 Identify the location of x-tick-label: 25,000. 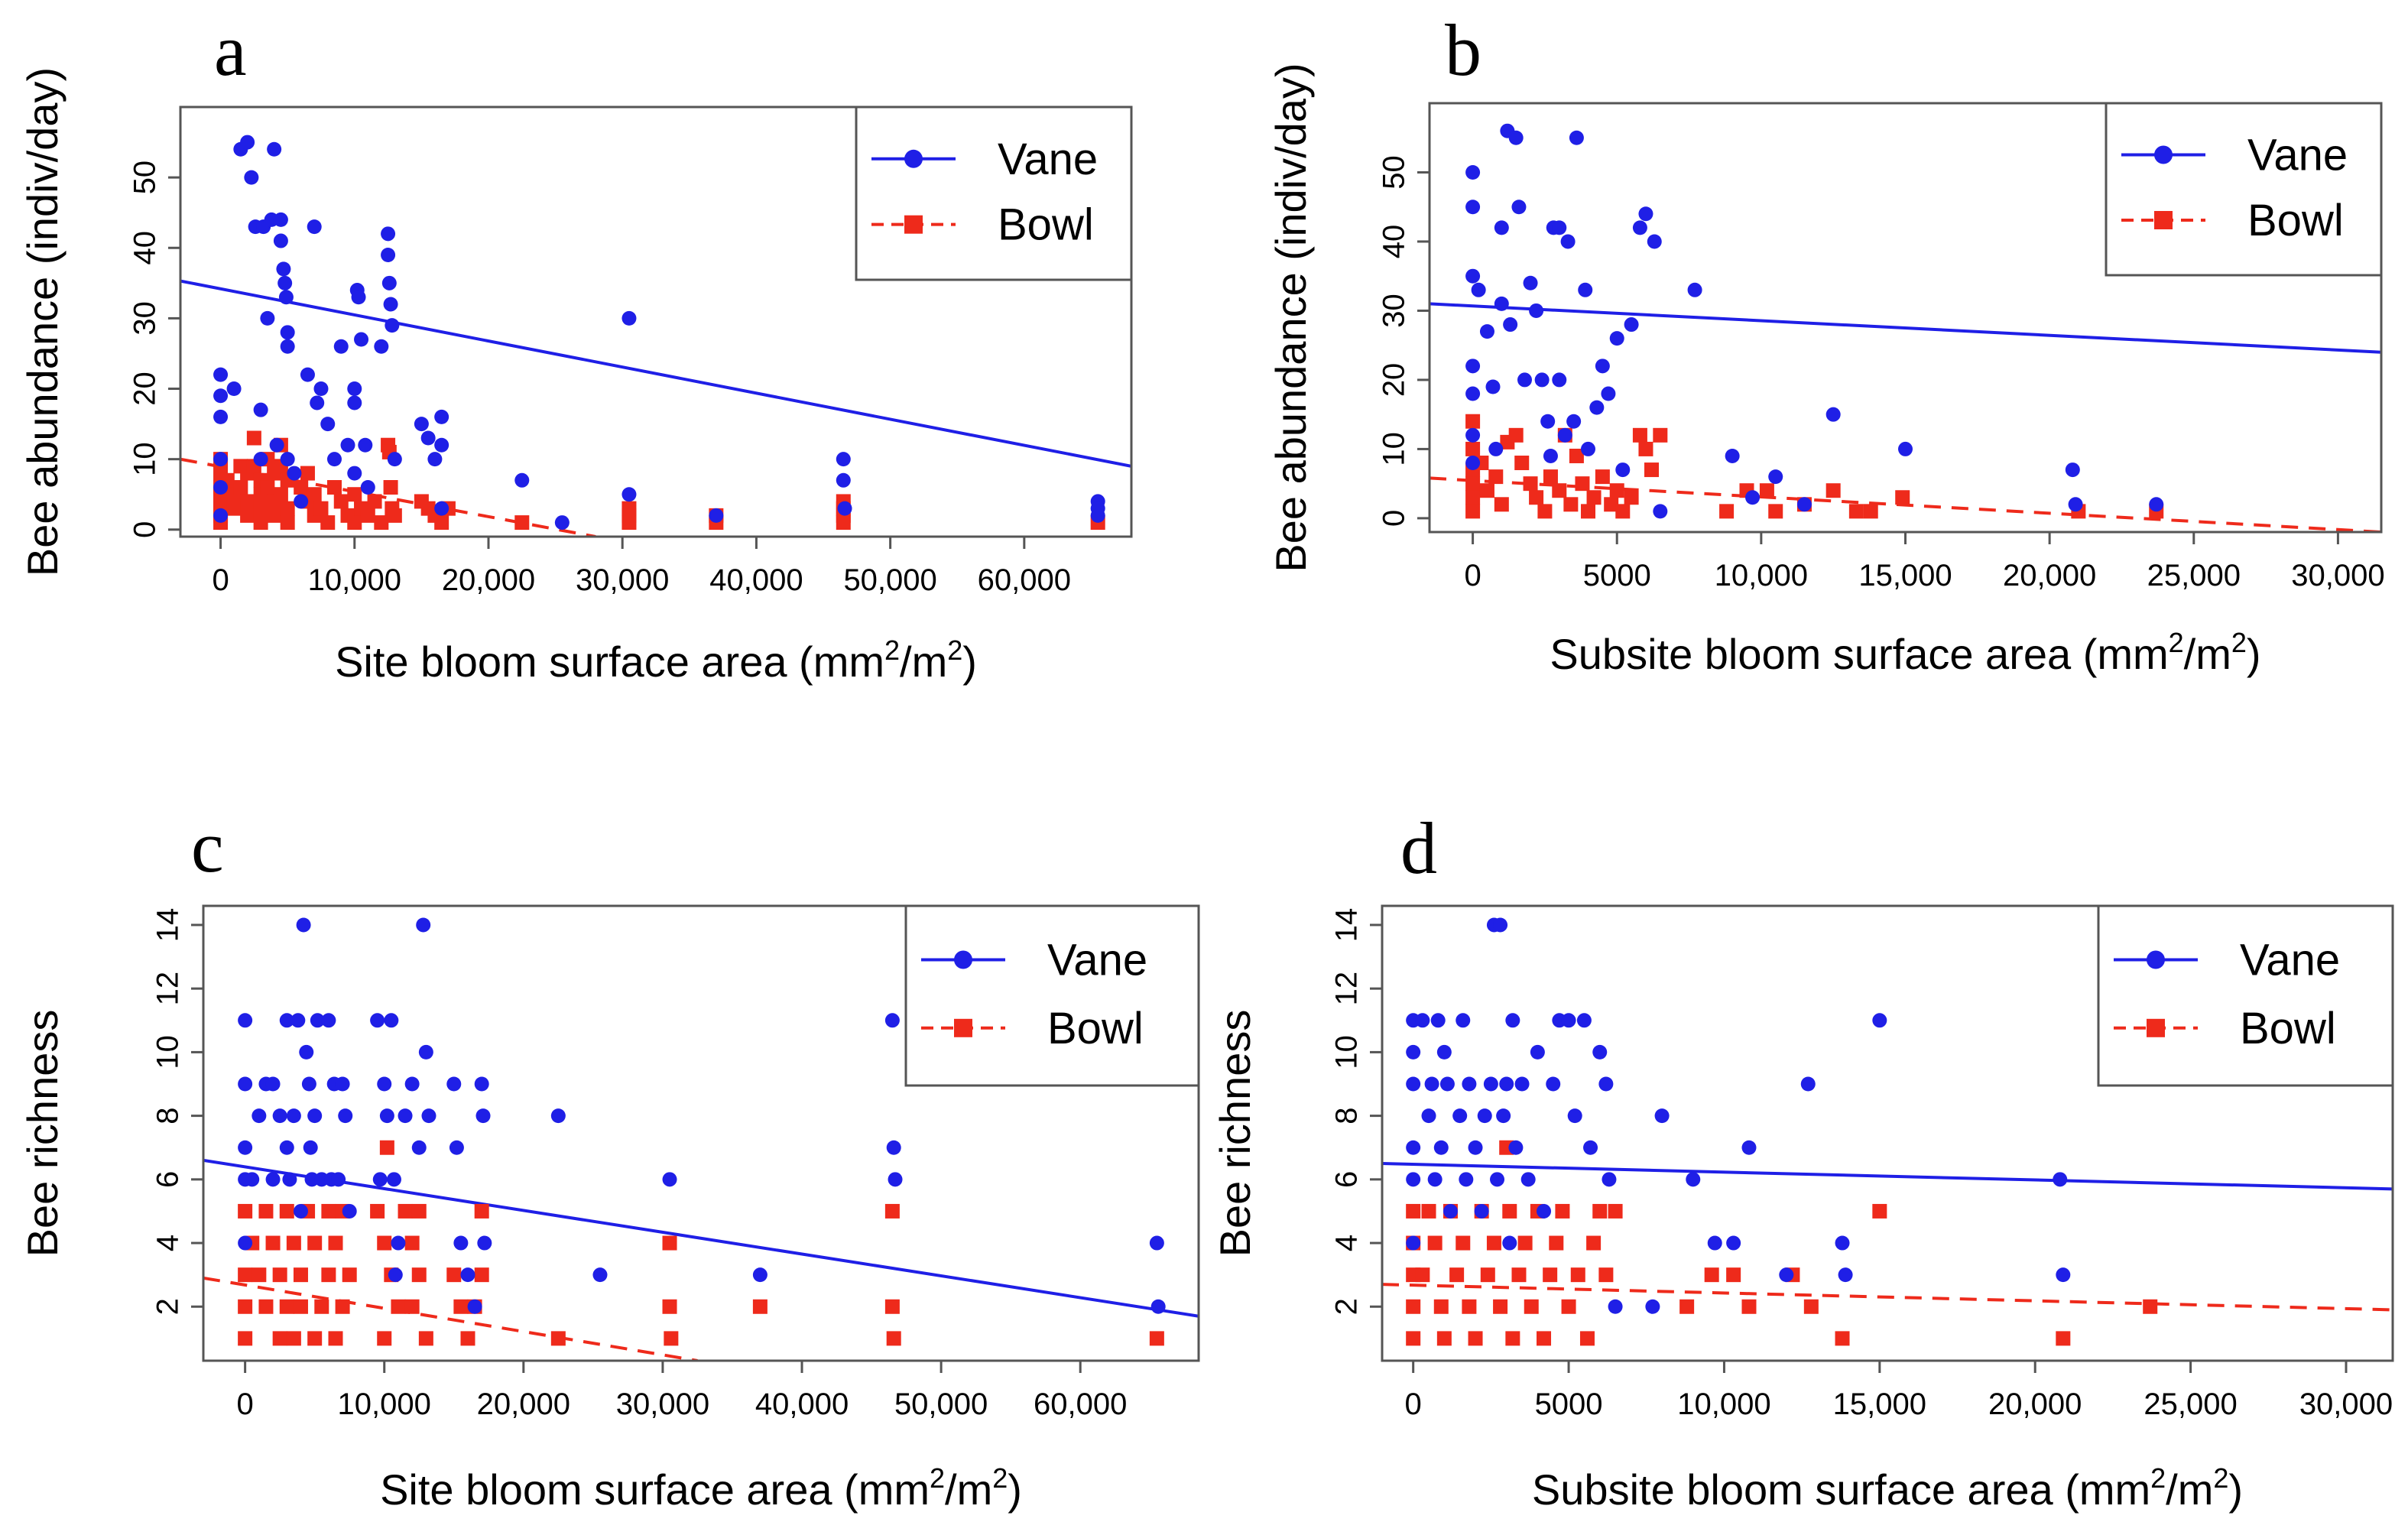
(2194, 575).